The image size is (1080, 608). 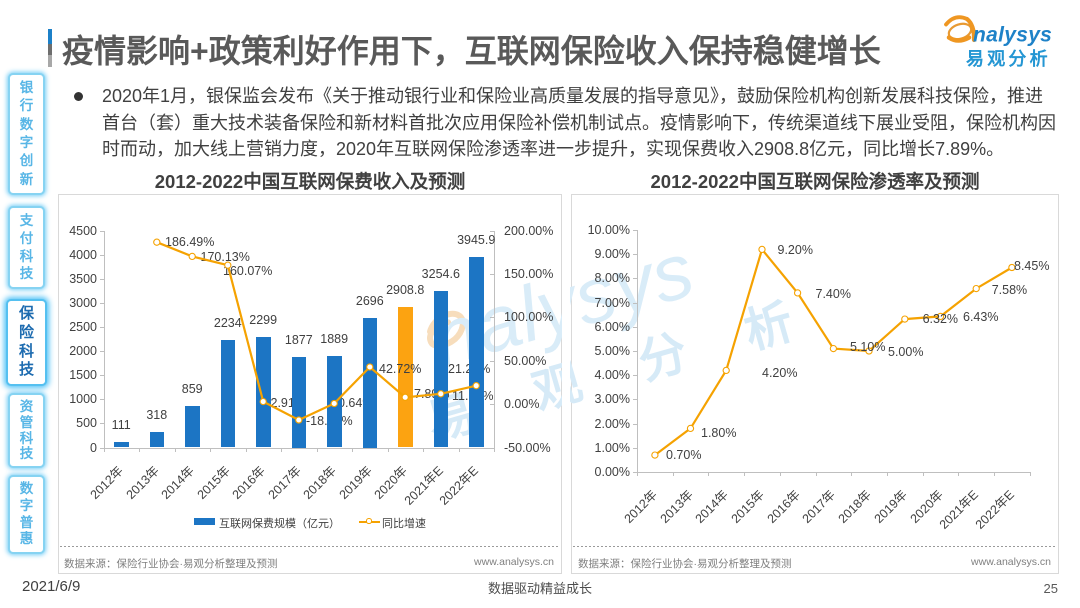 What do you see at coordinates (1008, 58) in the screenshot?
I see `svg-text: 易观分析` at bounding box center [1008, 58].